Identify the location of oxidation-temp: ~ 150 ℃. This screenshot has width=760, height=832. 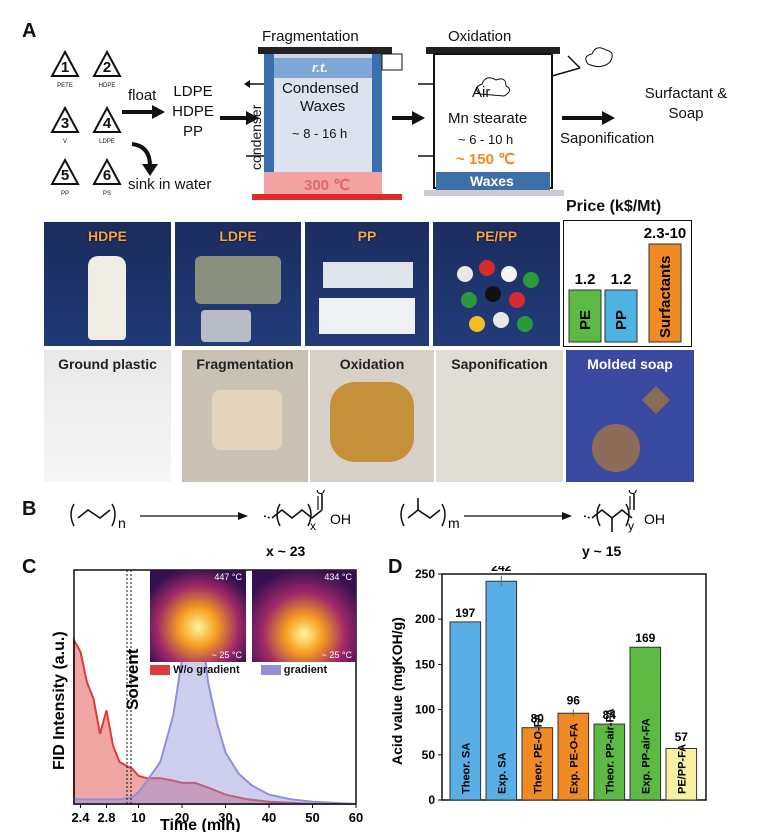
(485, 159).